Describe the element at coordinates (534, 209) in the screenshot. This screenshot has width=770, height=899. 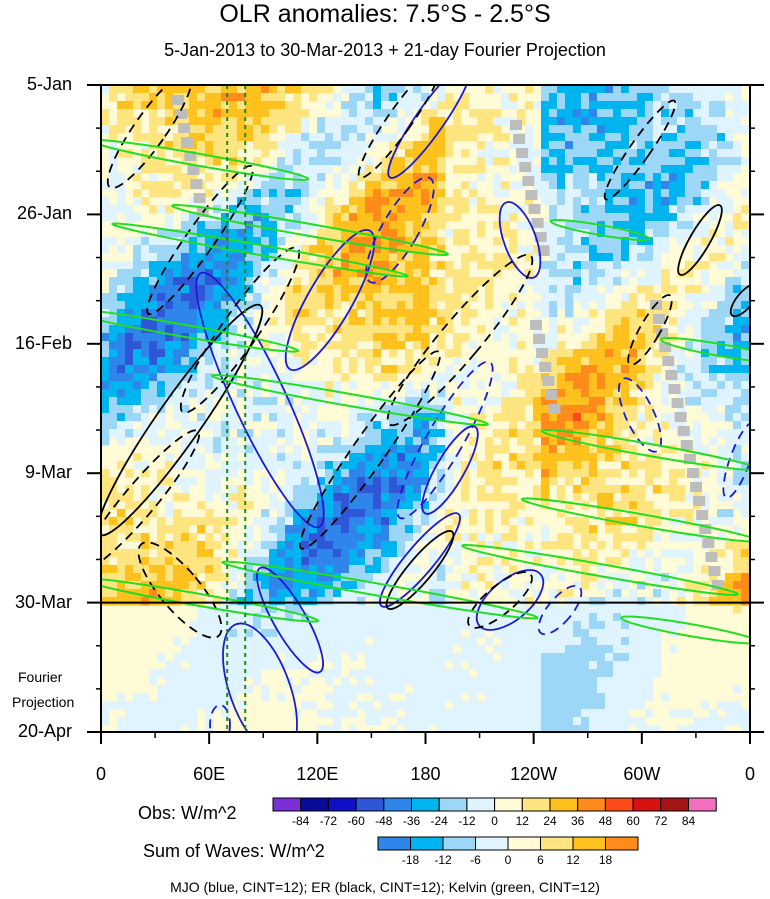
I see `missing-data-cell` at that location.